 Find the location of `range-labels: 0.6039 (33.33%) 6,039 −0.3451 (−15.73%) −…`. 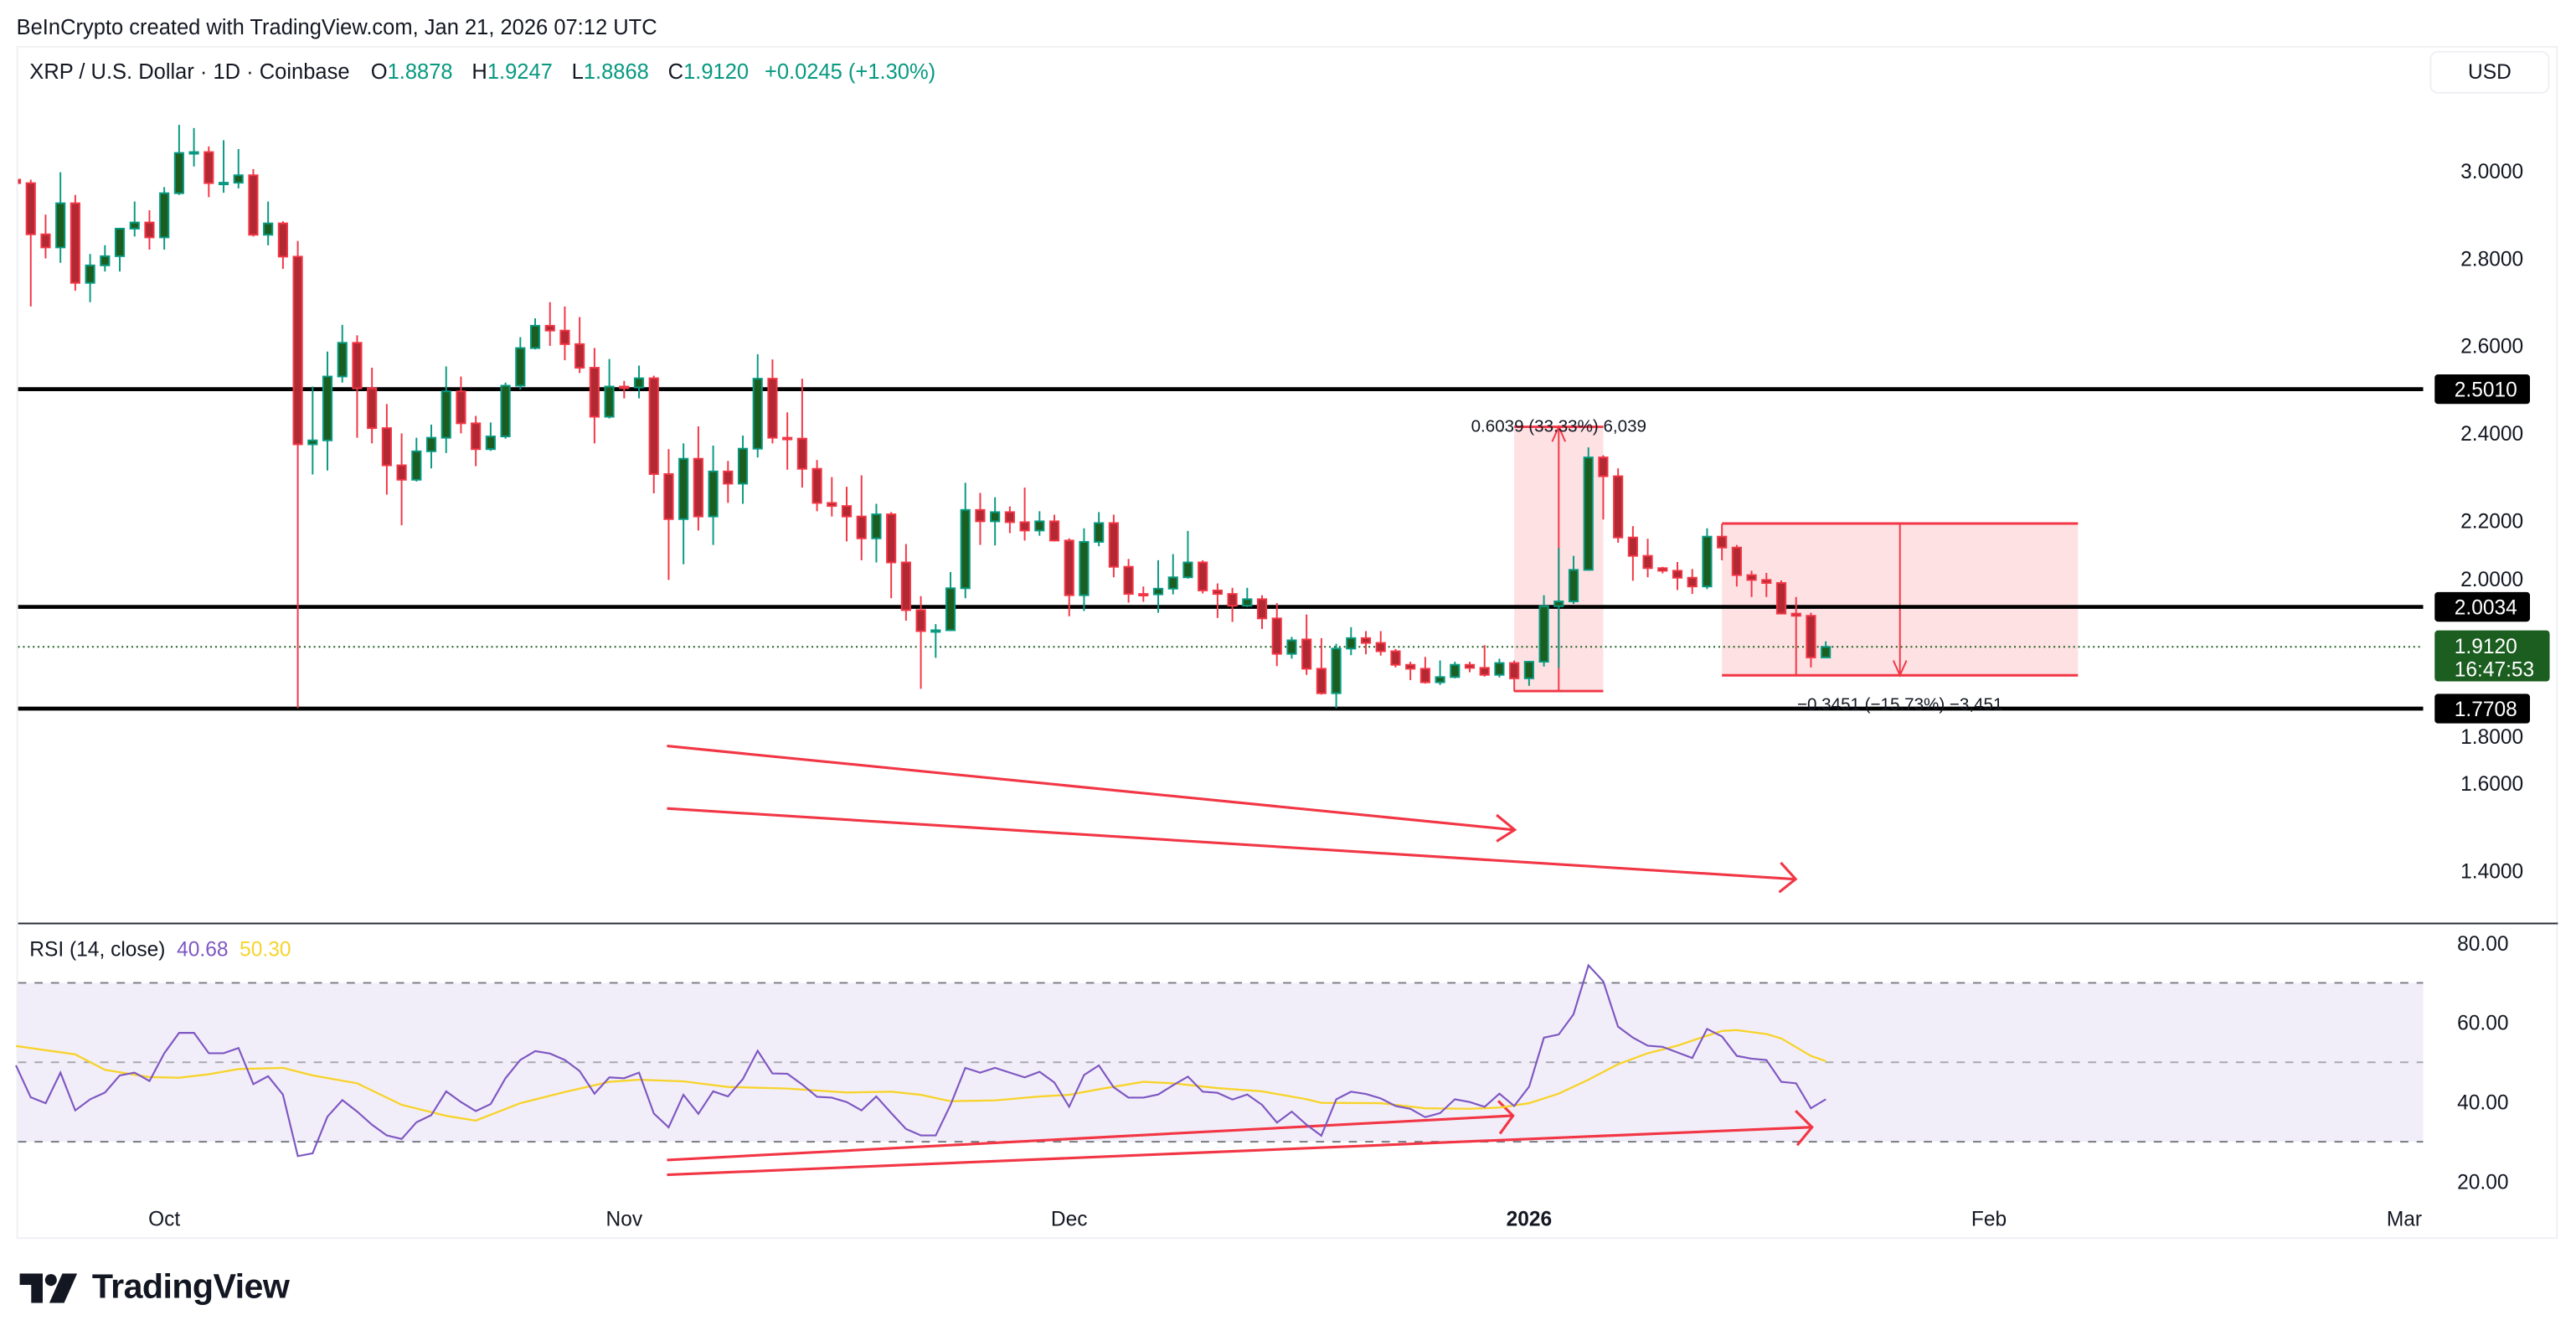

range-labels: 0.6039 (33.33%) 6,039 −0.3451 (−15.73%) −… is located at coordinates (1737, 565).